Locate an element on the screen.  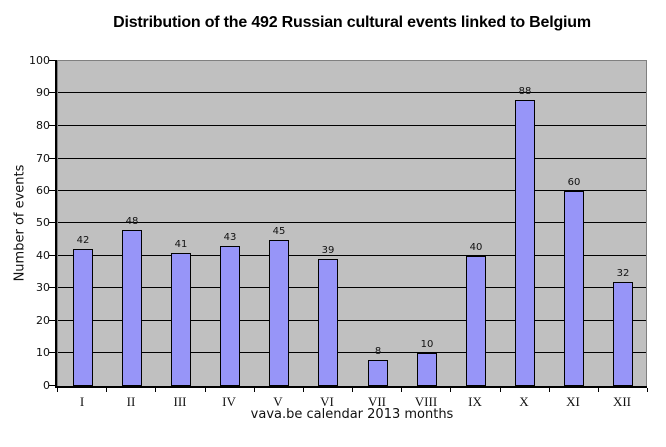
y-tick-label: 90 is located at coordinates (43, 92).